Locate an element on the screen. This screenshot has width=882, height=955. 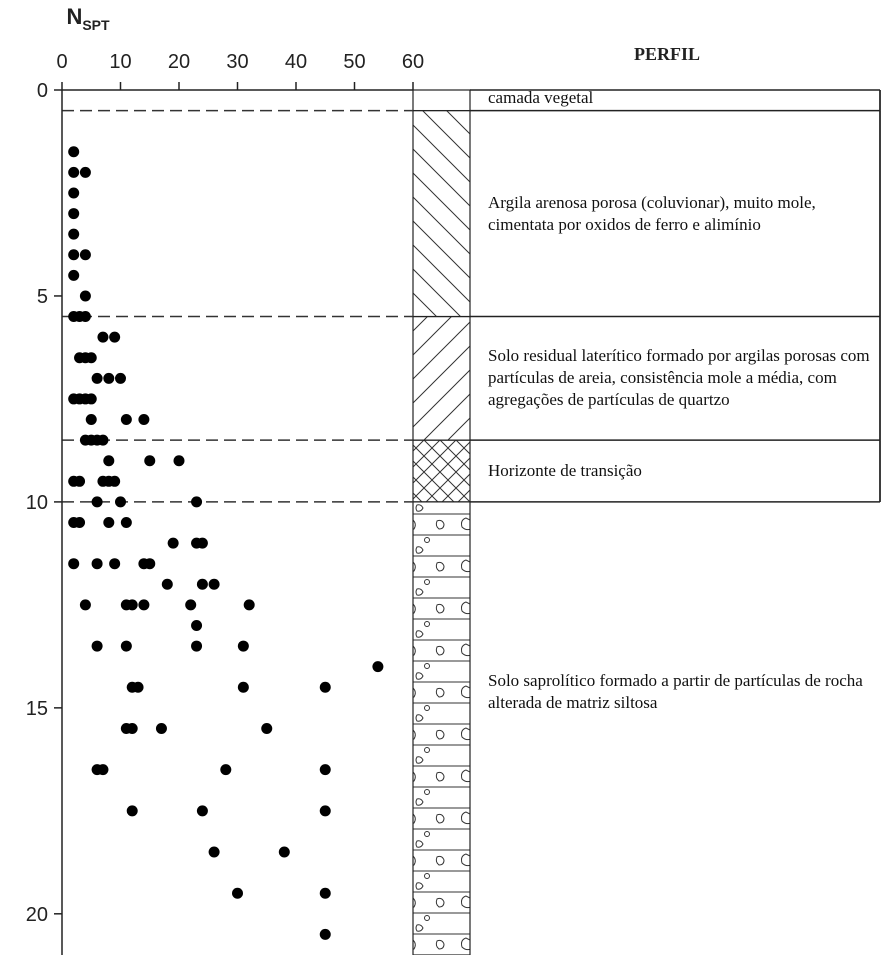
x-tick-label: 0 is located at coordinates (61, 62).